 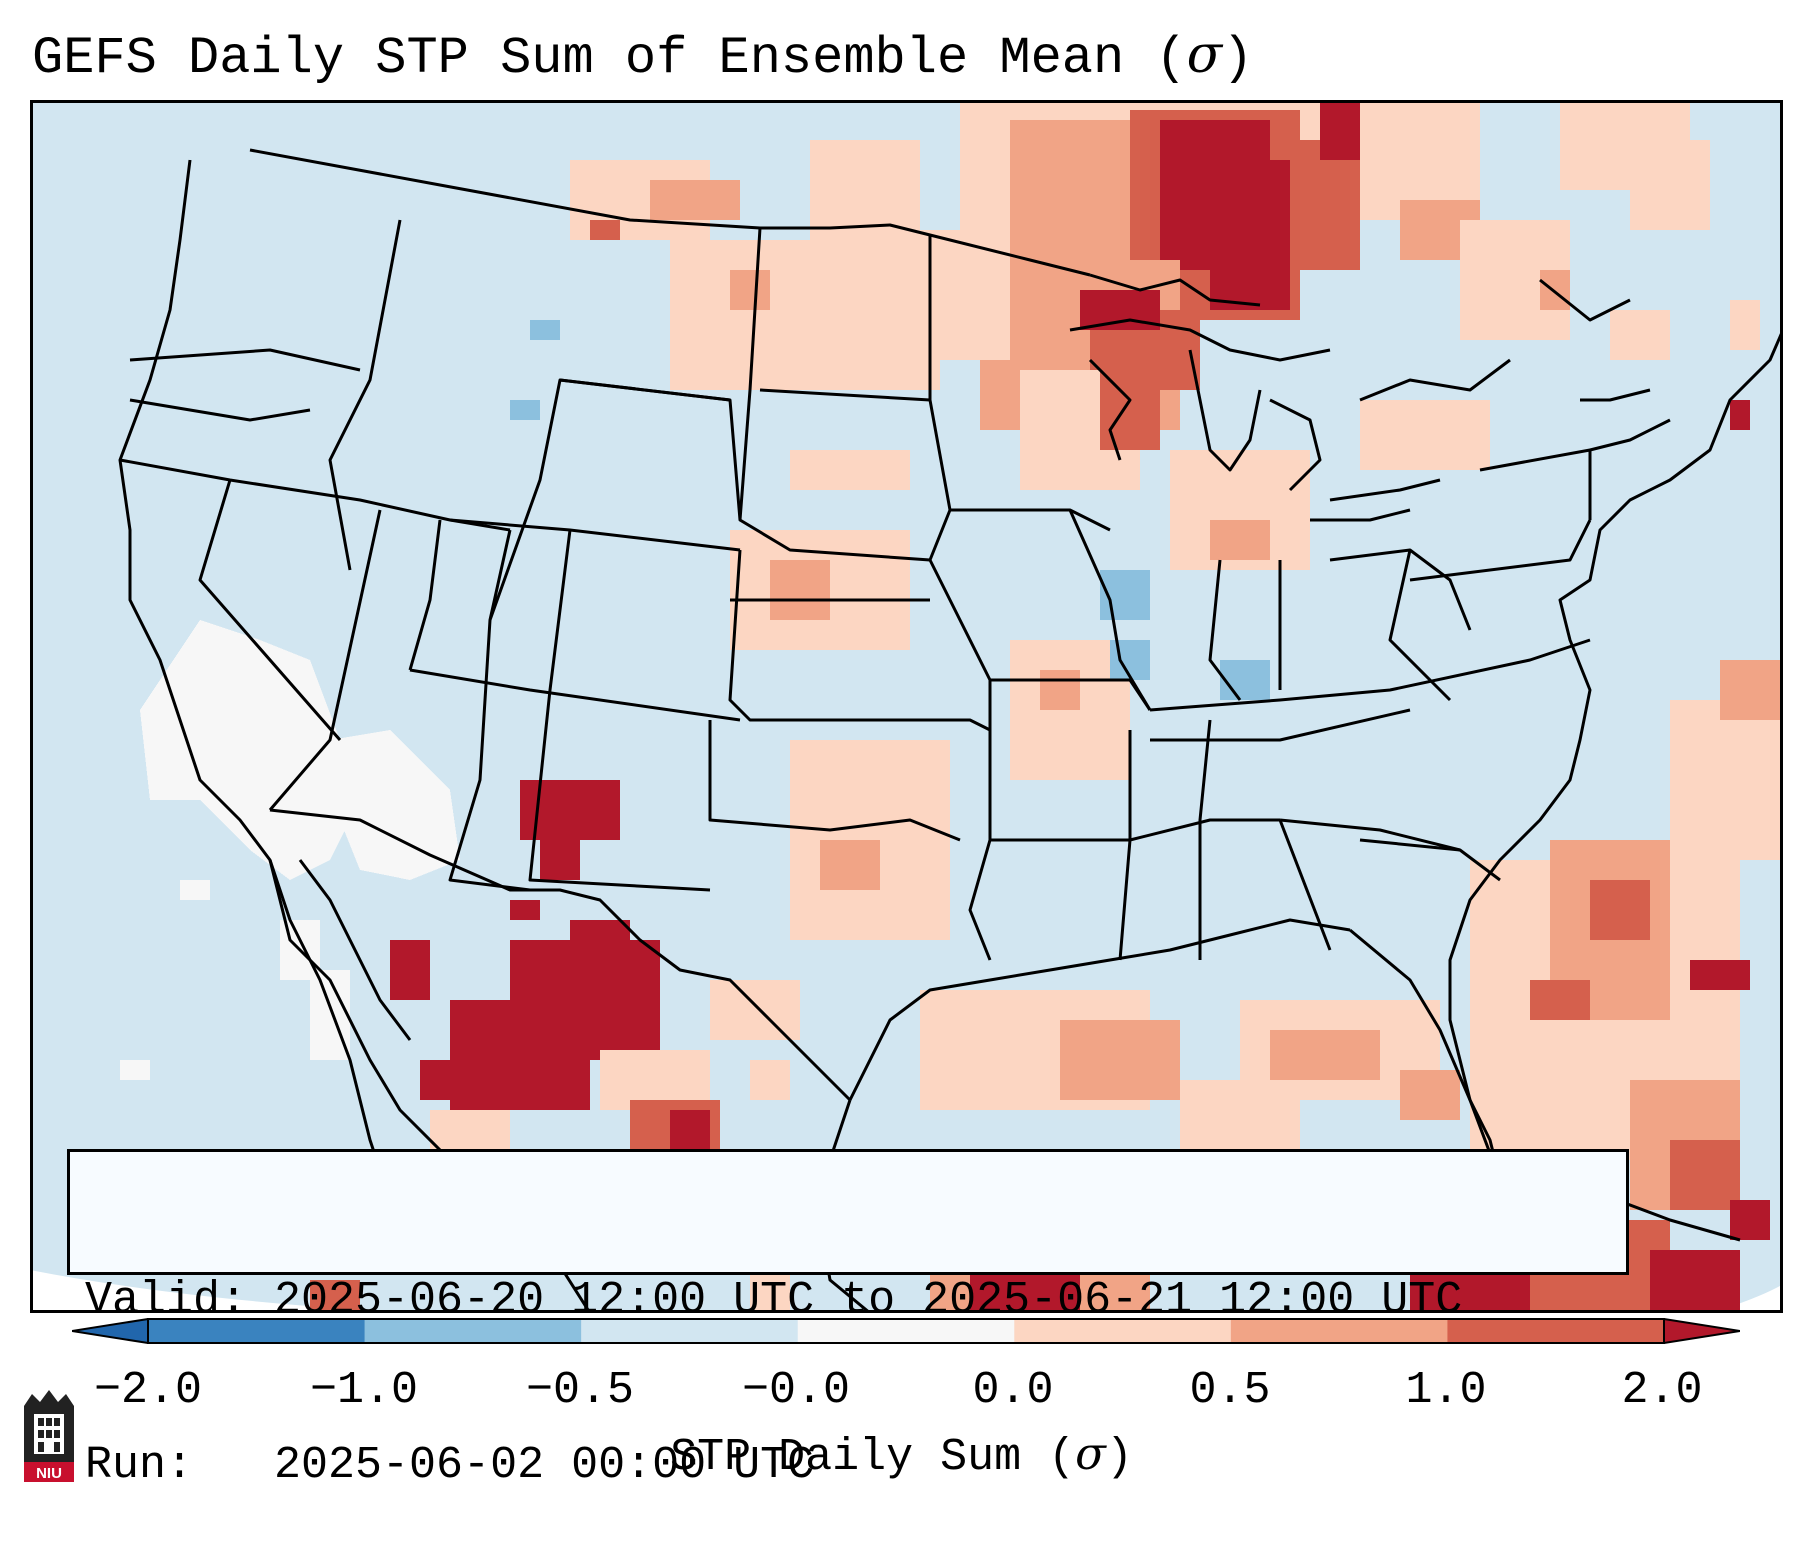 I want to click on colorbar, so click(x=906, y=1331).